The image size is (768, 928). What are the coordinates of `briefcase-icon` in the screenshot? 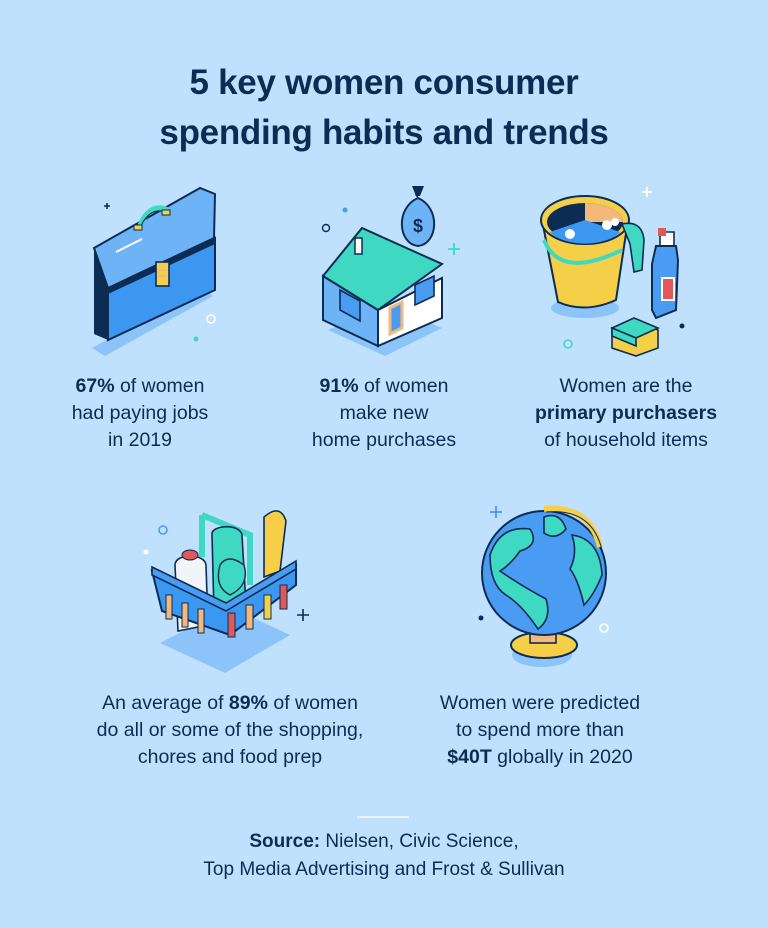 It's located at (154, 271).